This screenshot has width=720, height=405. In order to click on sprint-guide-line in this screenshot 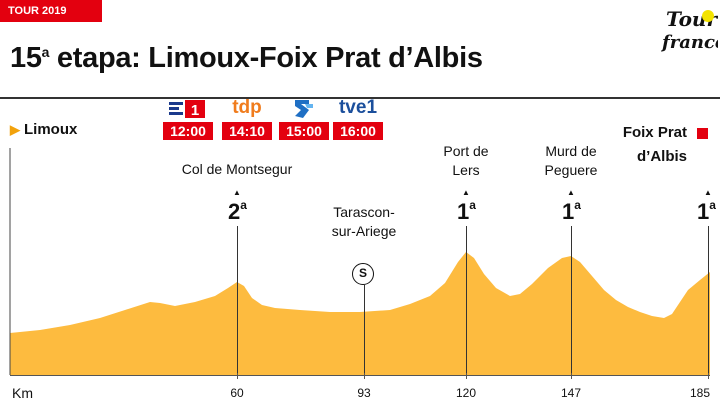, I will do `click(364, 330)`.